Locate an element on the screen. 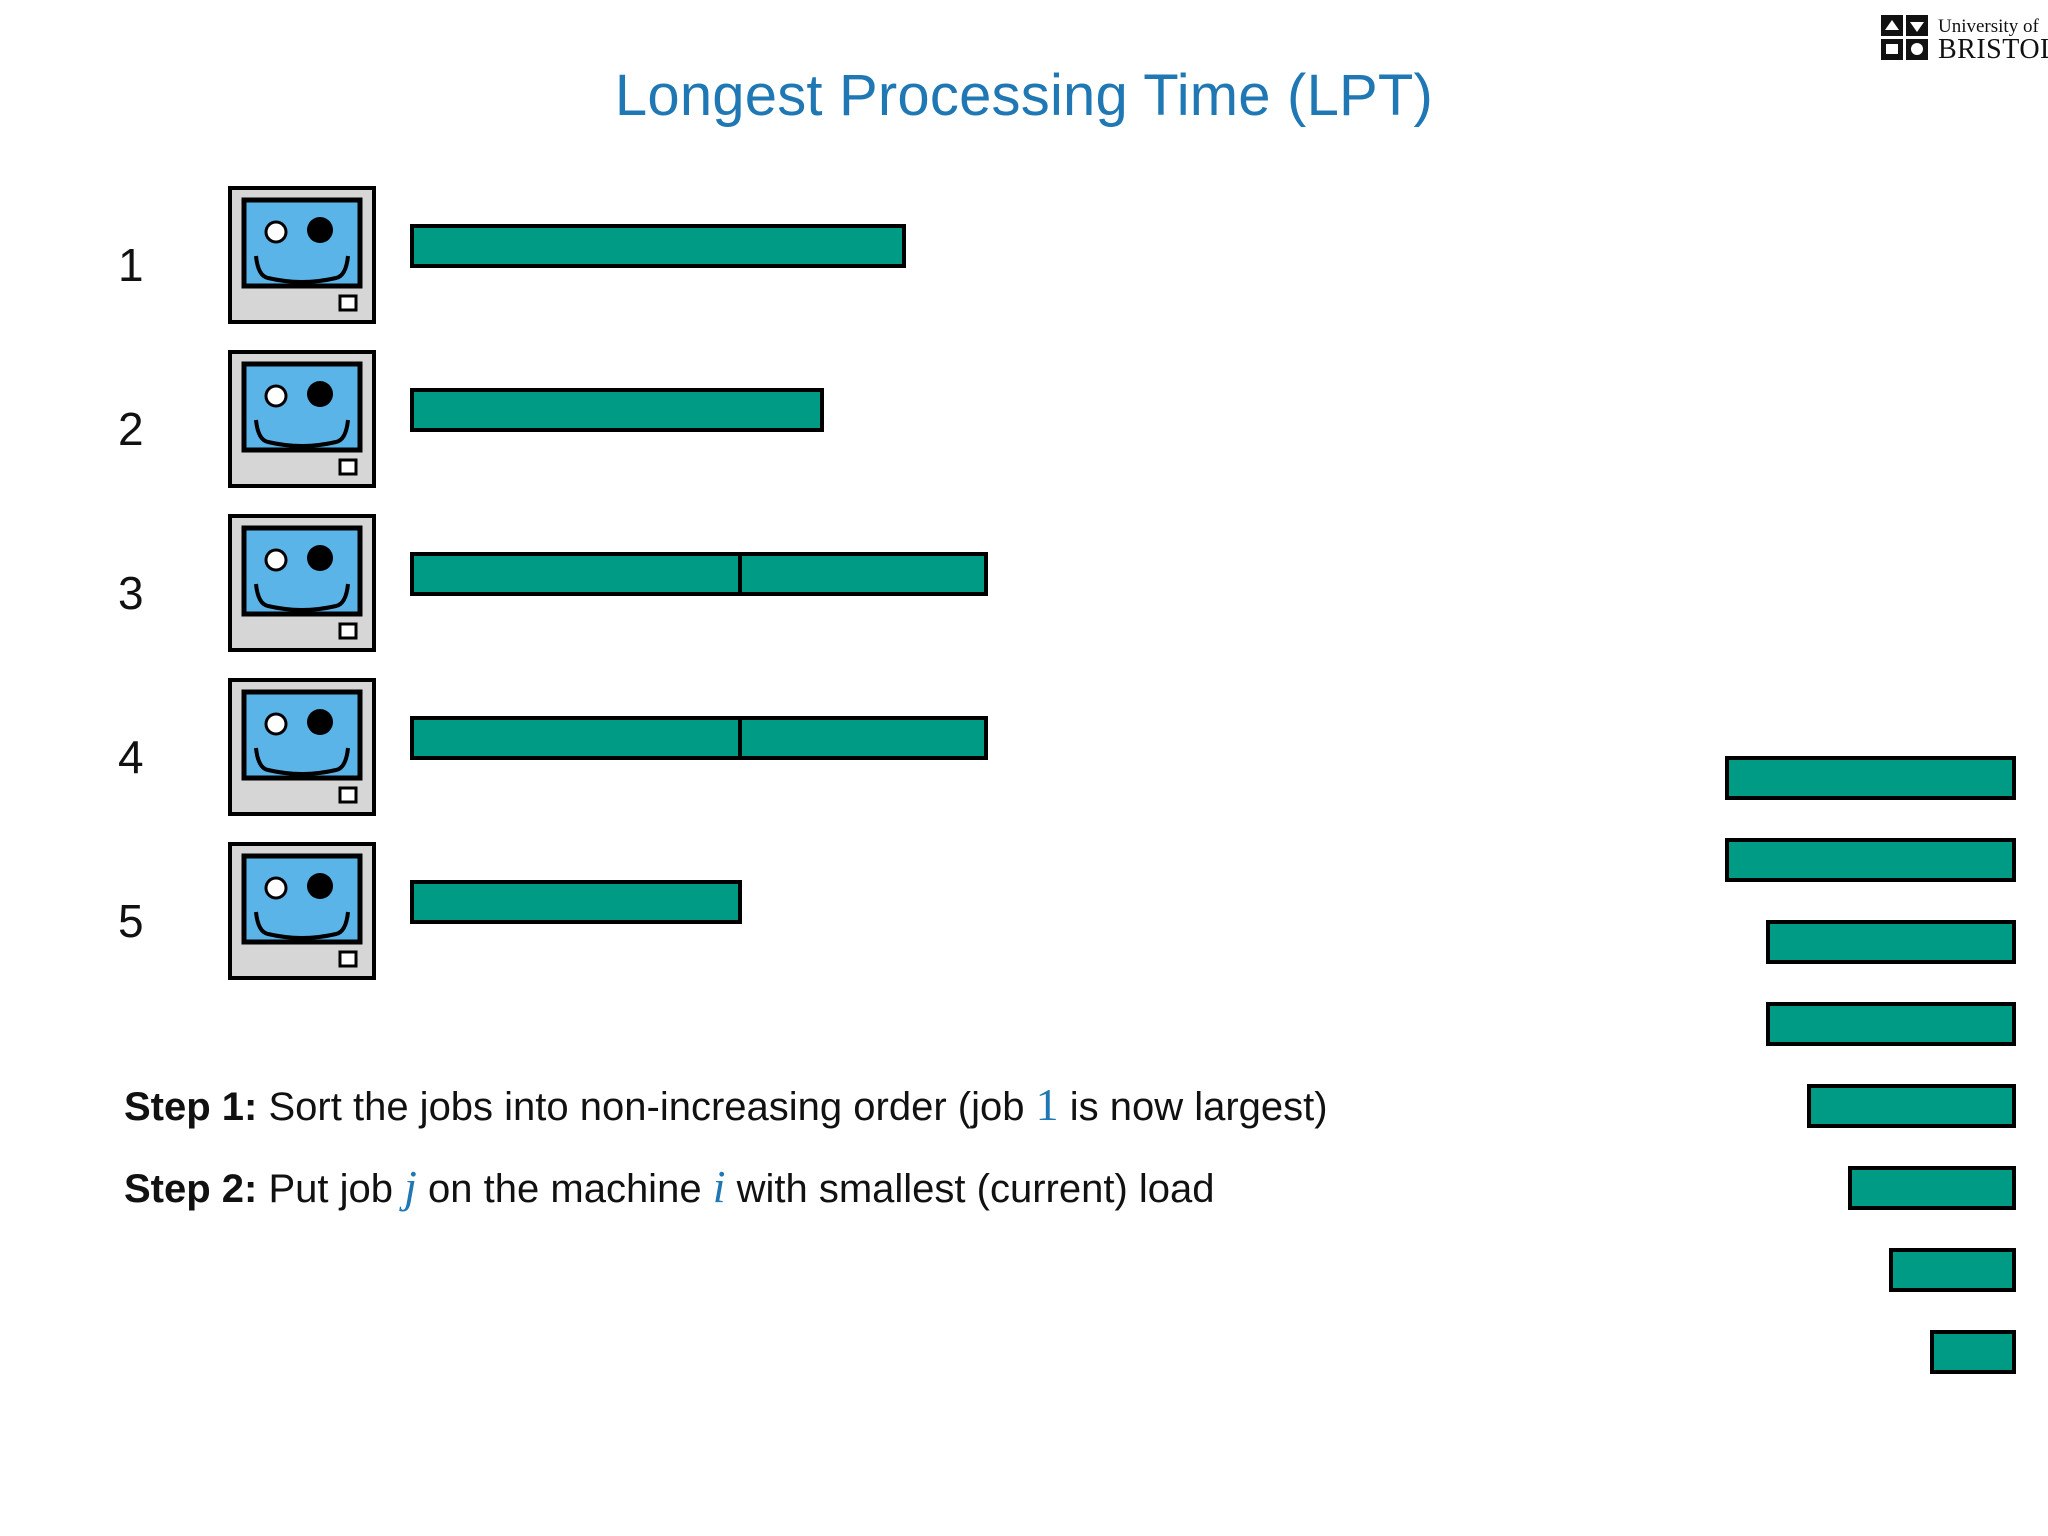  machine-label: 2 is located at coordinates (131, 429).